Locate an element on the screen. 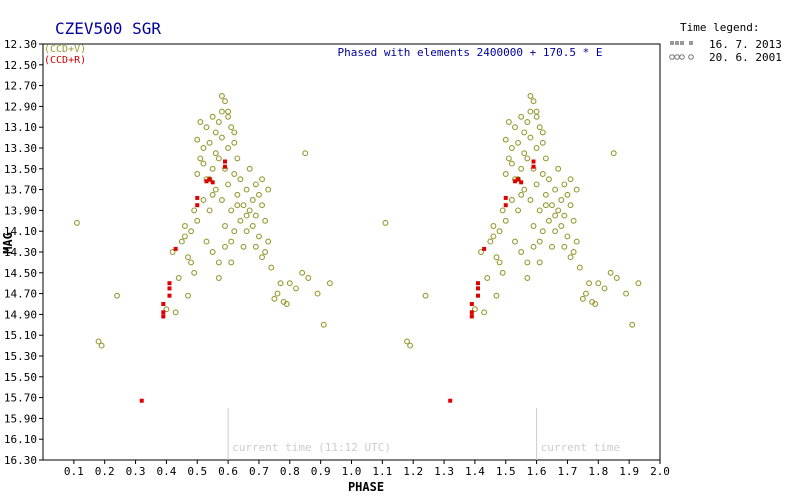 This screenshot has width=800, height=500. x-tick-label: 1.6 is located at coordinates (537, 471).